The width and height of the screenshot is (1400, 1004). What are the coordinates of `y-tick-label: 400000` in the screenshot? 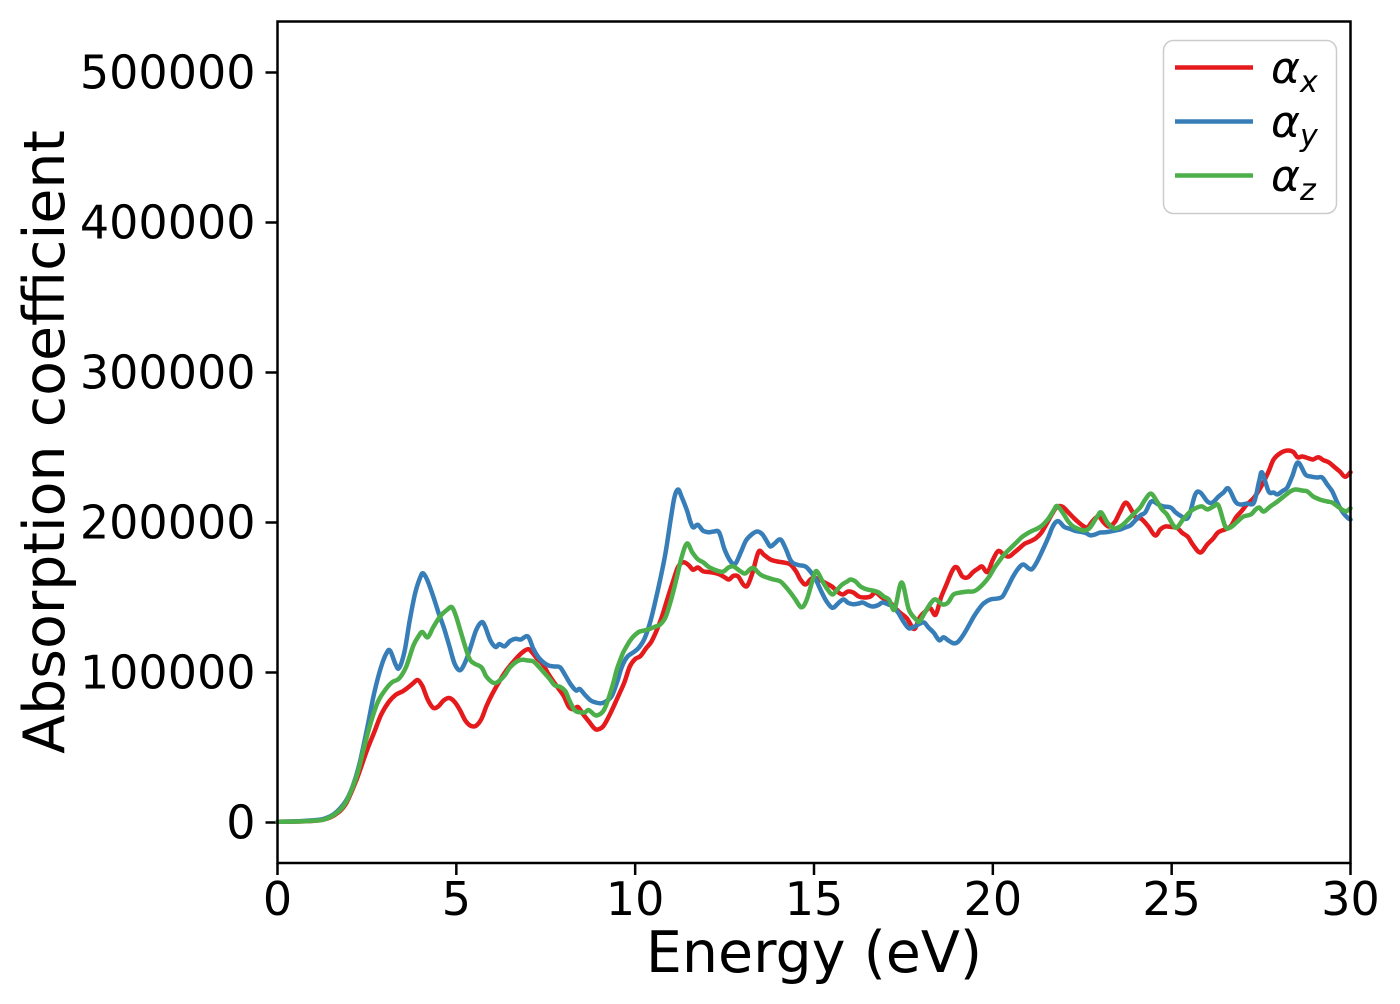 It's located at (168, 223).